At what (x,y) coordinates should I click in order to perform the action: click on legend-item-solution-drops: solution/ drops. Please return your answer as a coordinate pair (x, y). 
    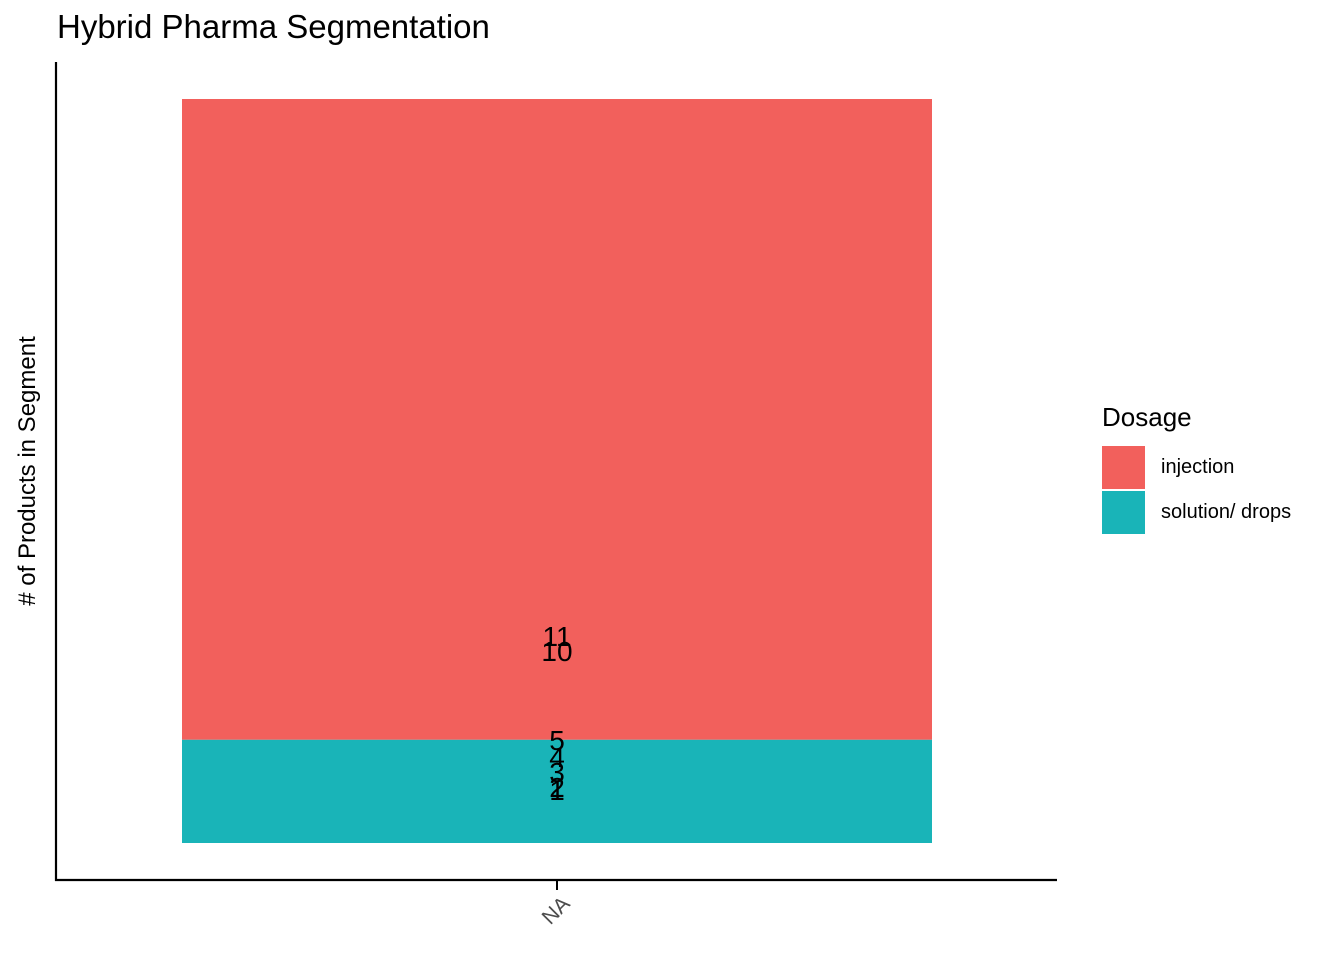
    Looking at the image, I should click on (1196, 512).